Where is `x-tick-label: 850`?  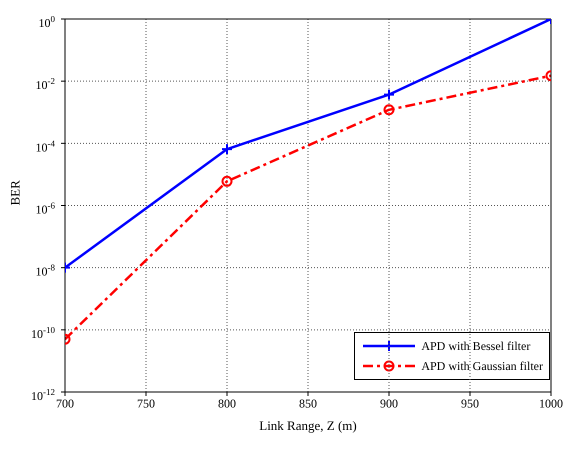 x-tick-label: 850 is located at coordinates (308, 403).